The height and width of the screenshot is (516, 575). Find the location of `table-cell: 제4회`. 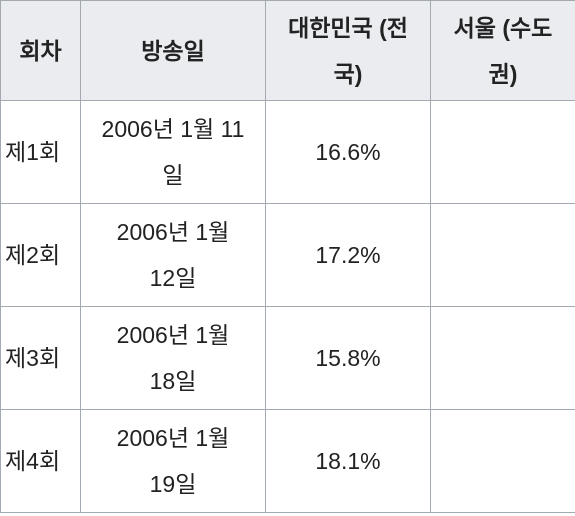

table-cell: 제4회 is located at coordinates (40, 461).